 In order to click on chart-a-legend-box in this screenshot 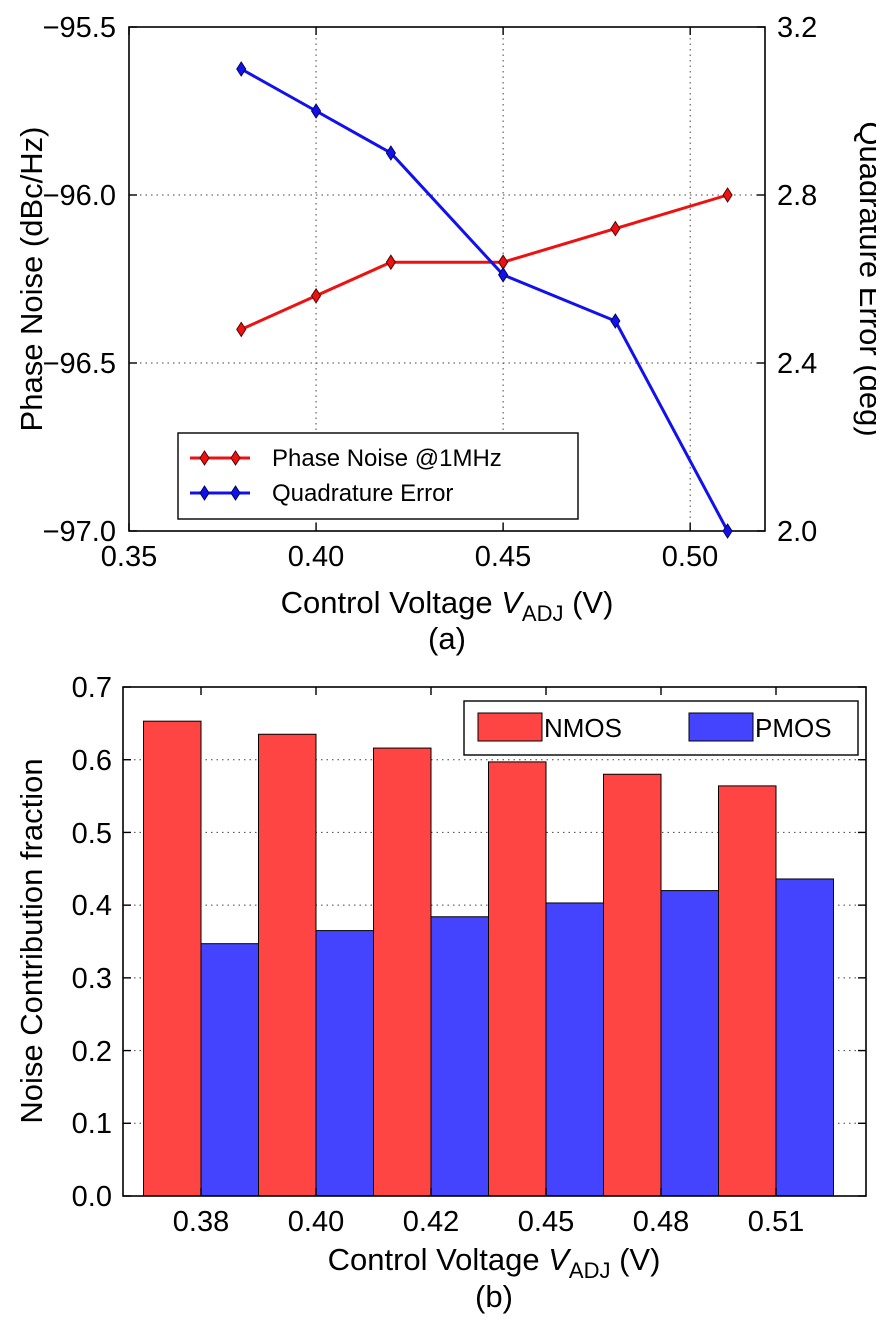, I will do `click(378, 476)`.